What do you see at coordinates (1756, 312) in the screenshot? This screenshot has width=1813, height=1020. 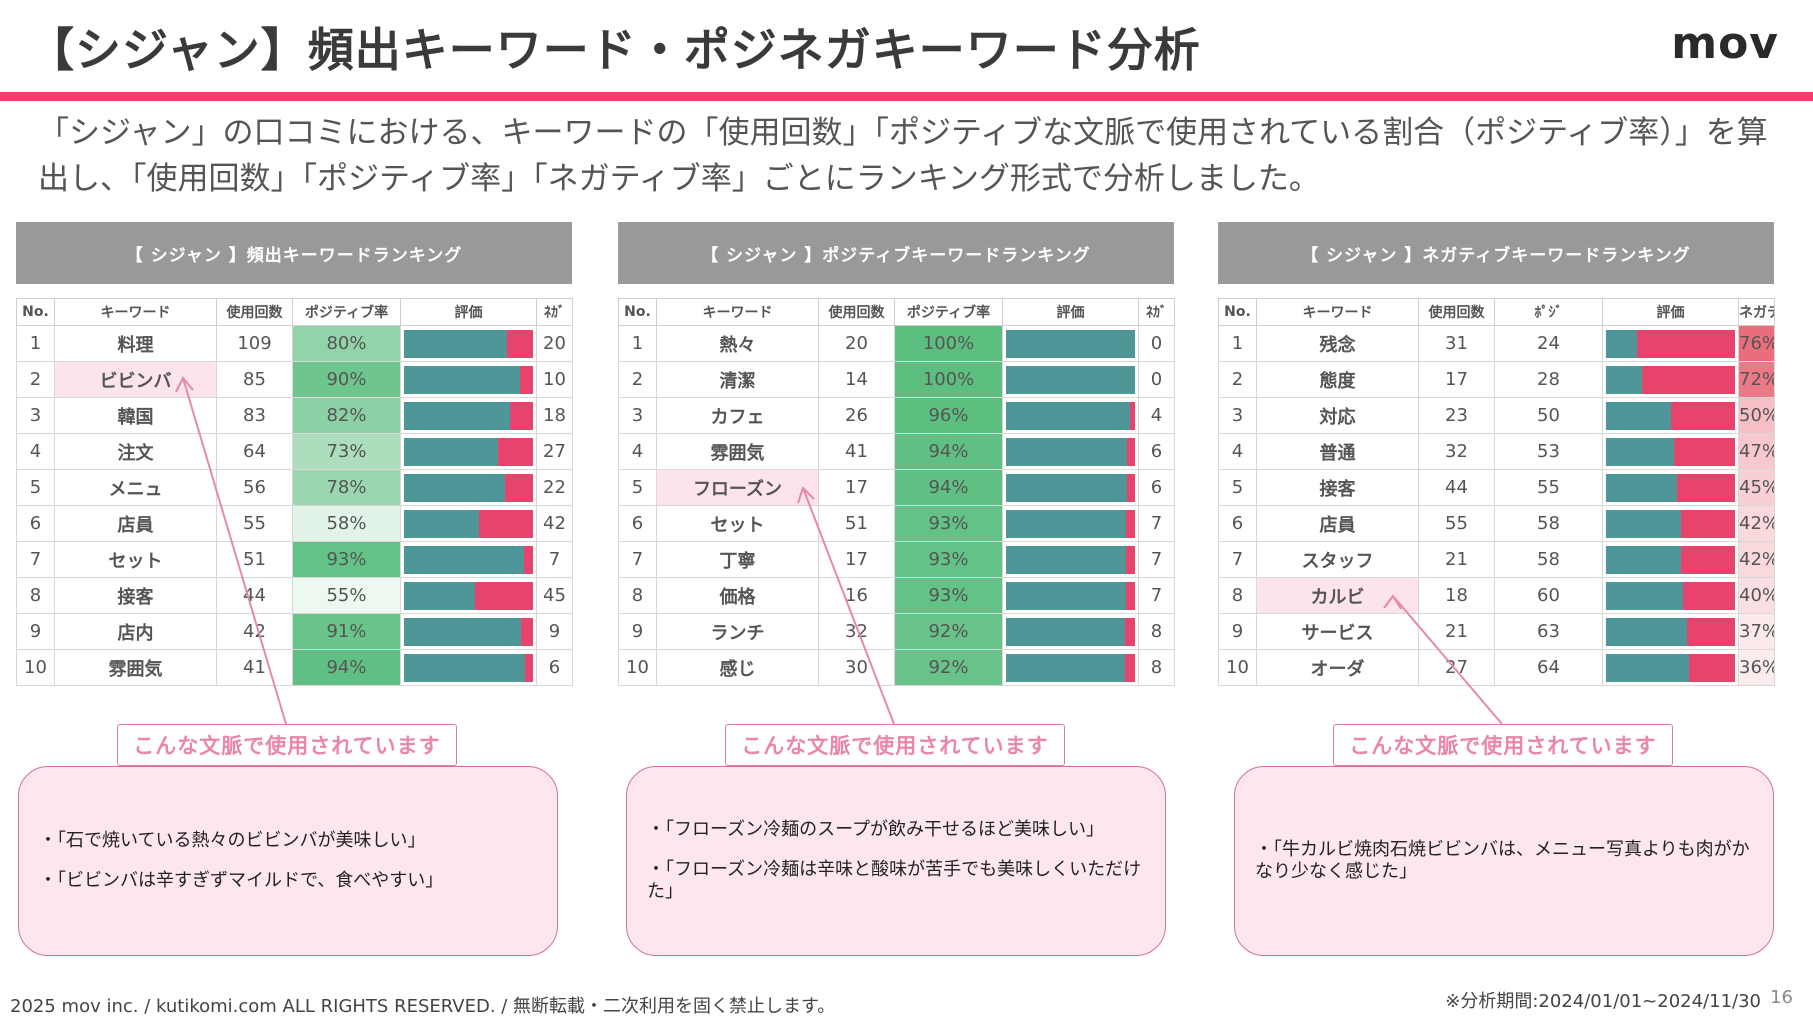 I see `column-header: ネガティブ率` at bounding box center [1756, 312].